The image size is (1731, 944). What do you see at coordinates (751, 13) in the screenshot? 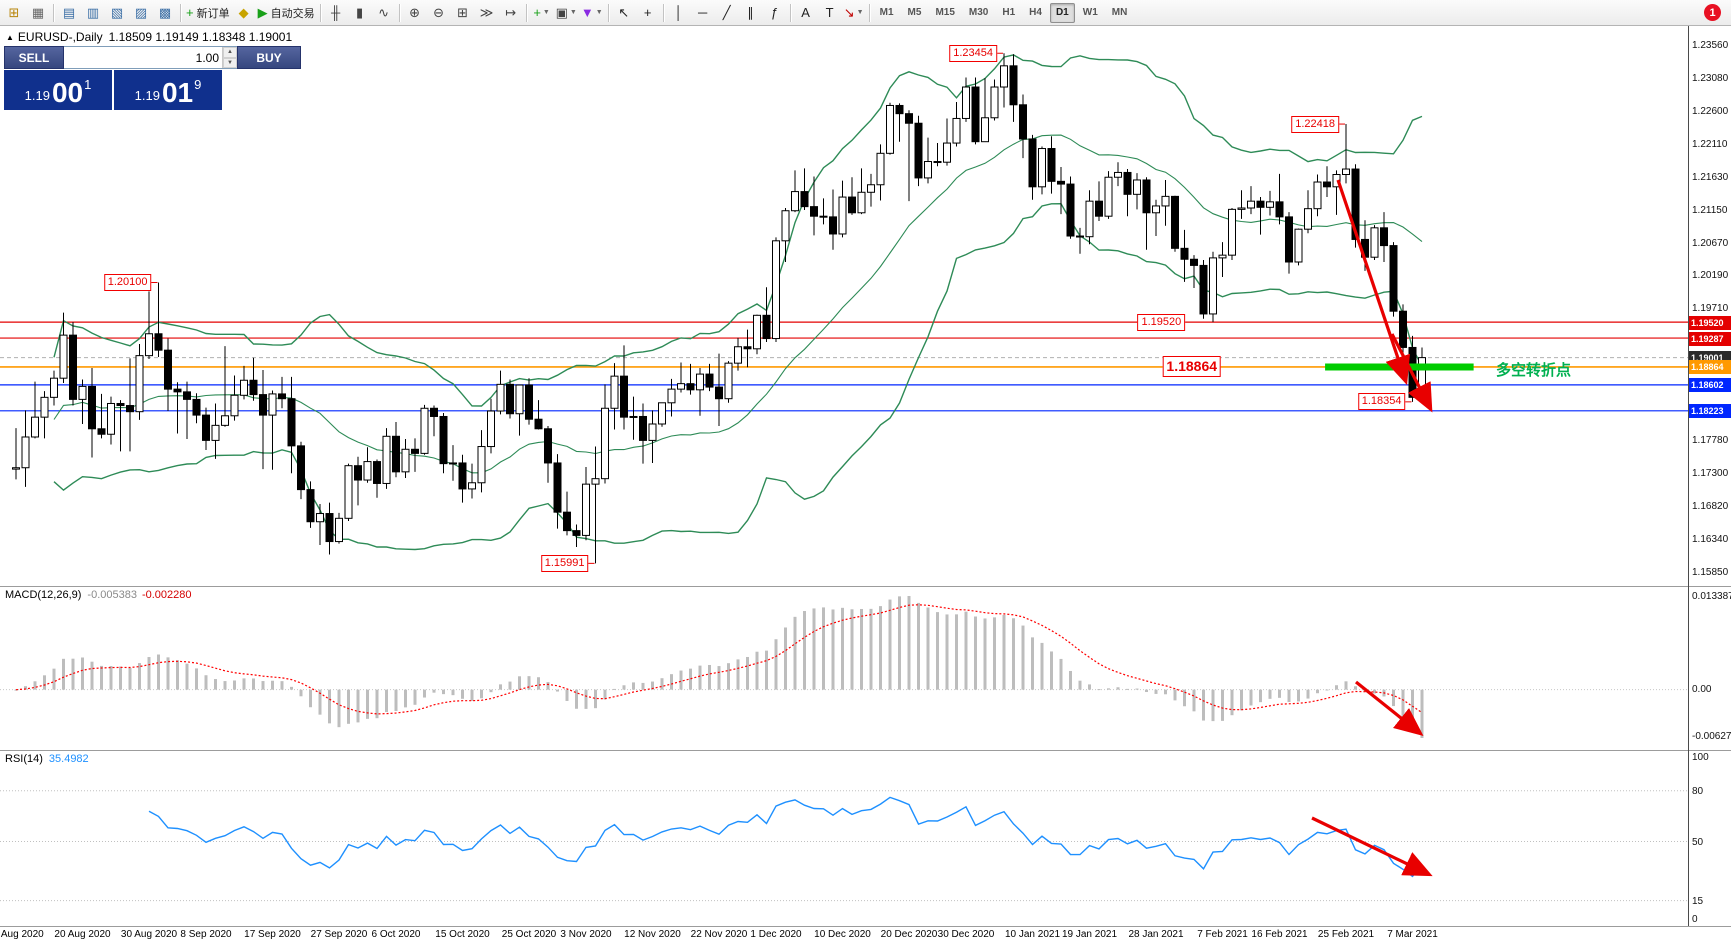
I see `equidistant-channel-icon: ∥` at bounding box center [751, 13].